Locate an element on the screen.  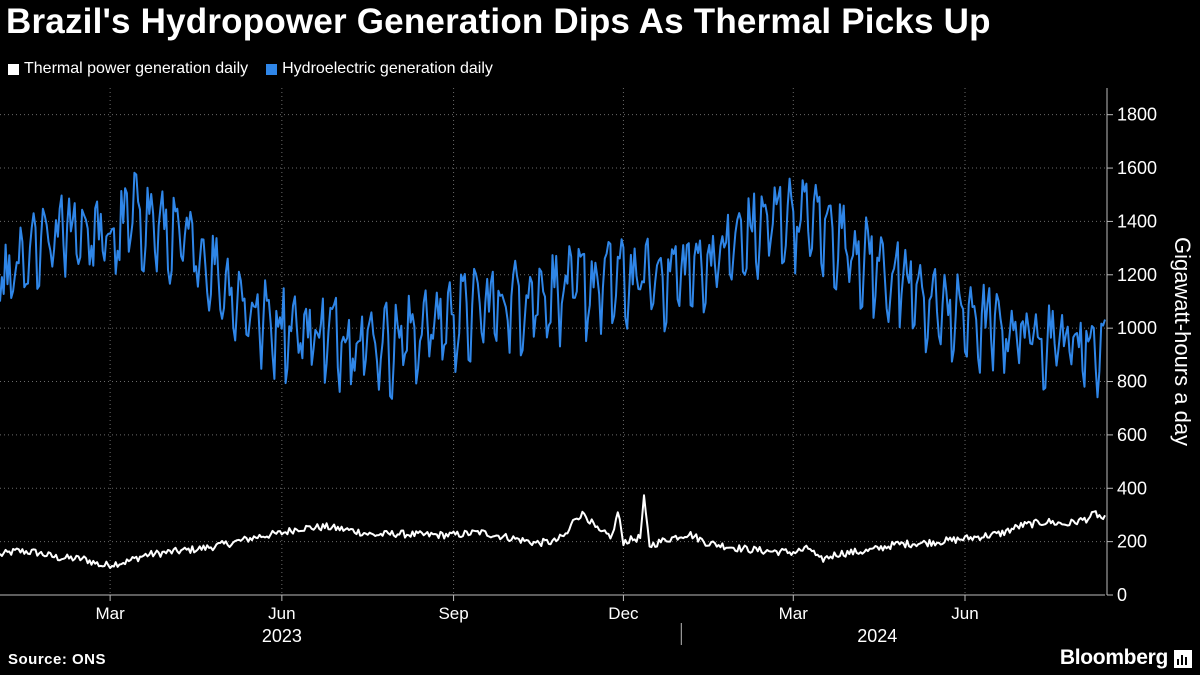
y-tick-label: 1400 is located at coordinates (1137, 221).